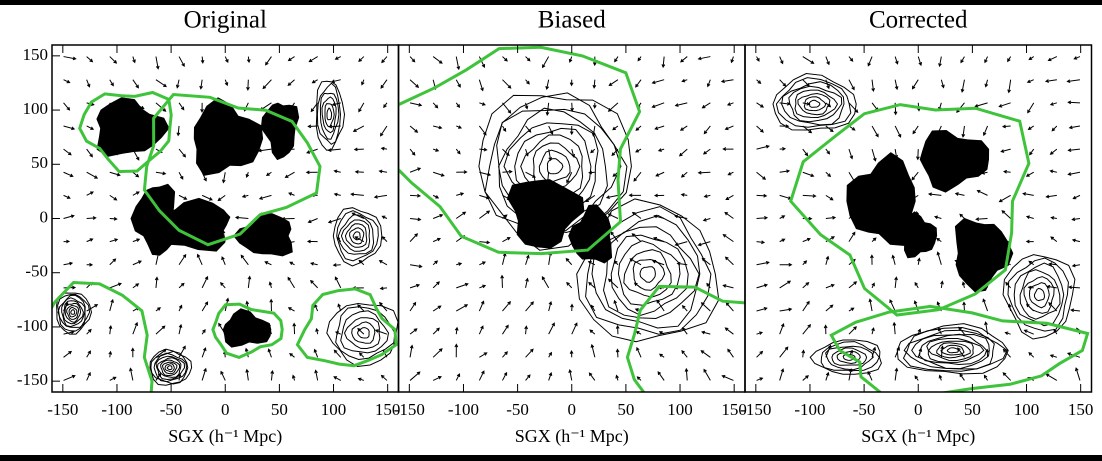  Describe the element at coordinates (388, 409) in the screenshot. I see `x-tick-label: 150` at that location.